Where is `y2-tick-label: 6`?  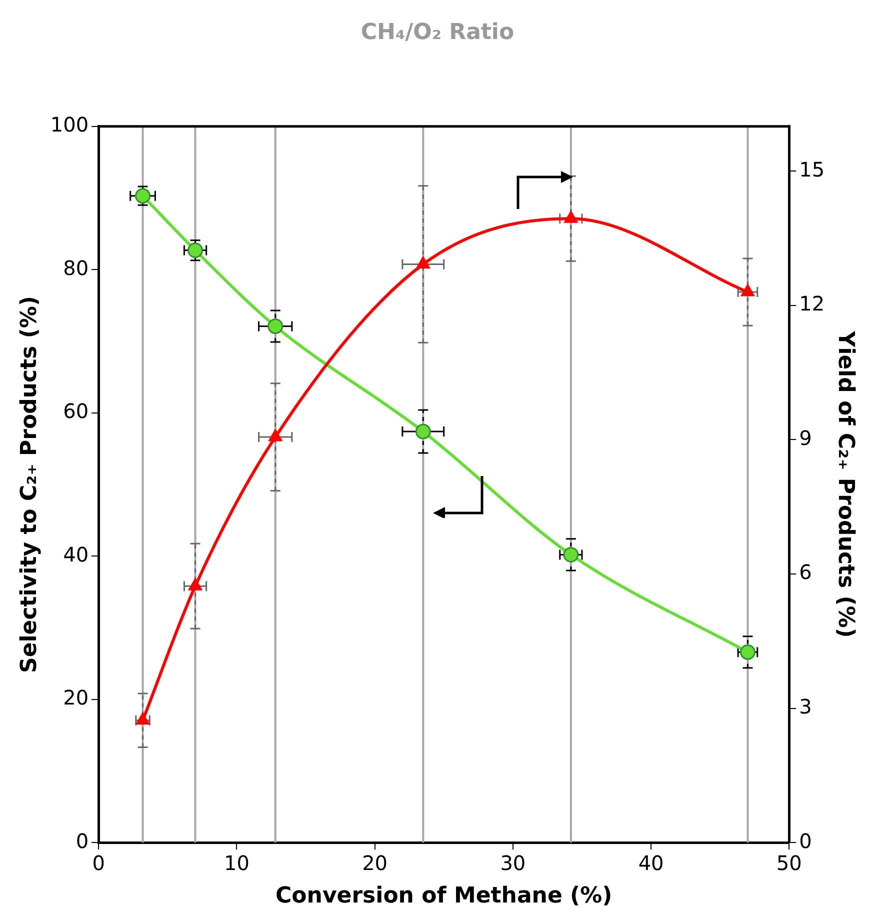
y2-tick-label: 6 is located at coordinates (805, 572).